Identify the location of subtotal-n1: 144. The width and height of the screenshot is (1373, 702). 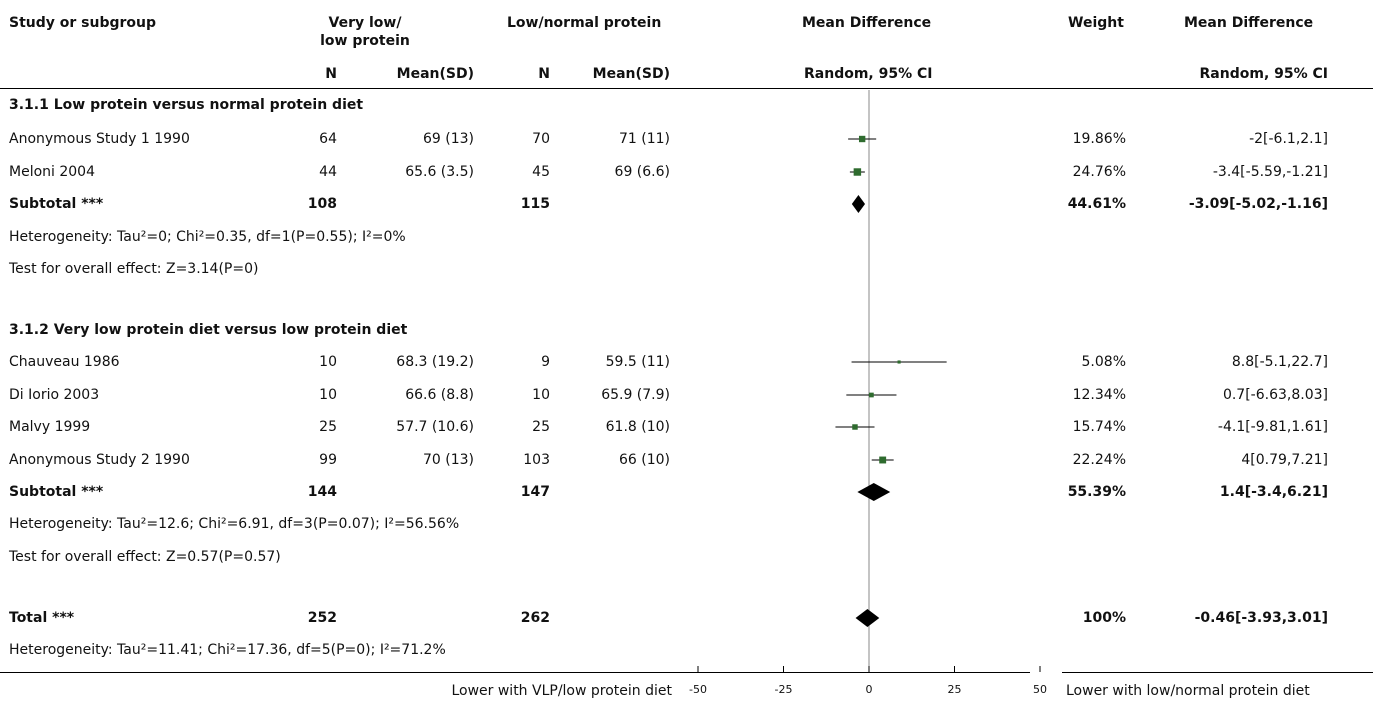
(322, 492).